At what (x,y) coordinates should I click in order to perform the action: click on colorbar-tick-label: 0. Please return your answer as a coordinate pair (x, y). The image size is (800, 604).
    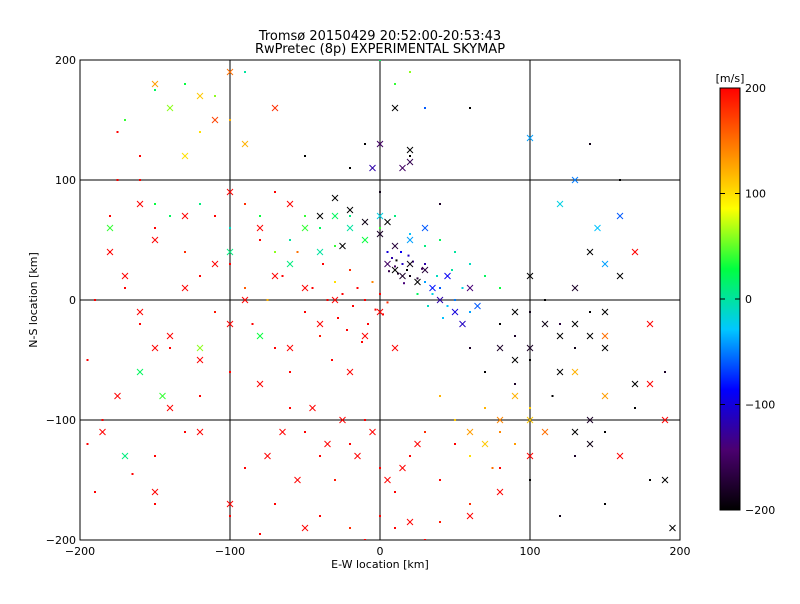
    Looking at the image, I should click on (748, 299).